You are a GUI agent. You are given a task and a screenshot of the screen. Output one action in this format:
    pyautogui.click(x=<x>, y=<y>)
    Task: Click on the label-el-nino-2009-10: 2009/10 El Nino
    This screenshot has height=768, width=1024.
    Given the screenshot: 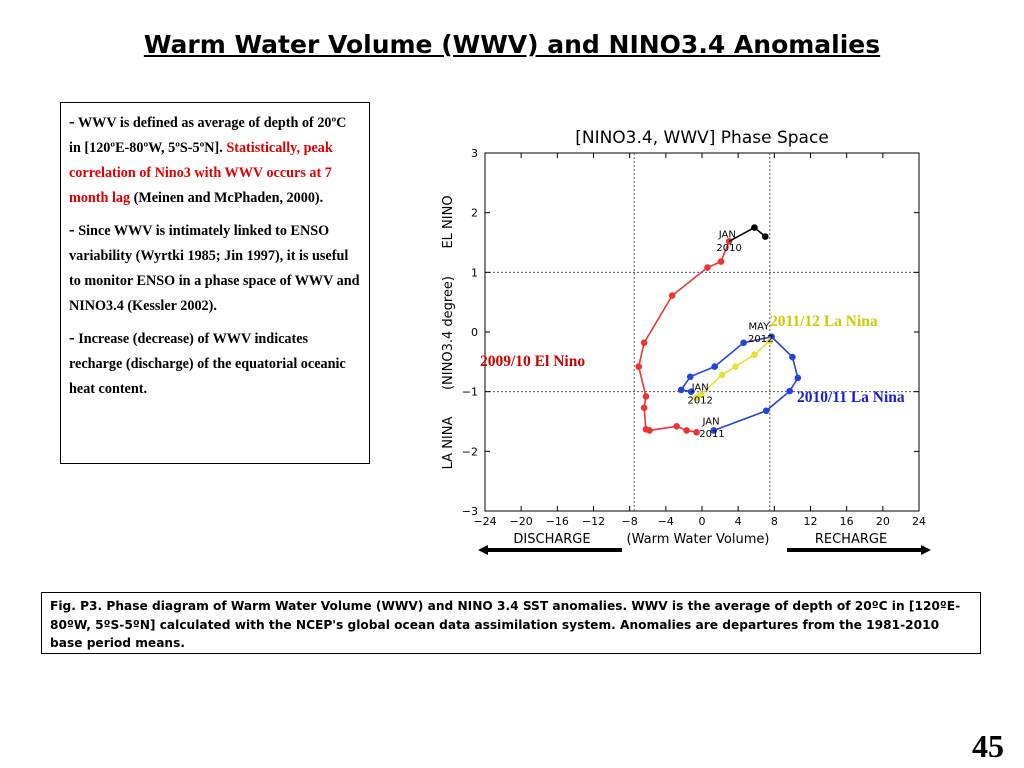 What is the action you would take?
    pyautogui.click(x=532, y=361)
    